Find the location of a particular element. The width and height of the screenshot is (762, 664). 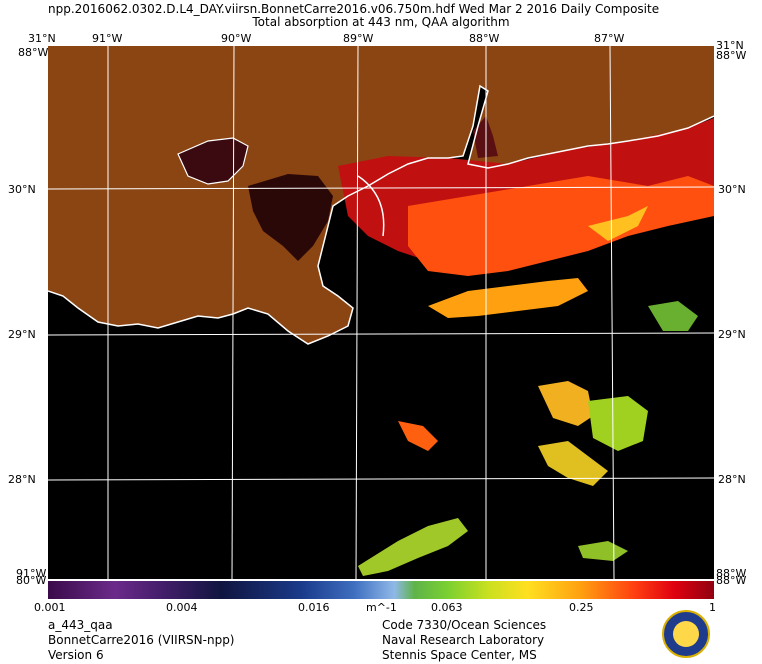

plume-south is located at coordinates (508, 298).